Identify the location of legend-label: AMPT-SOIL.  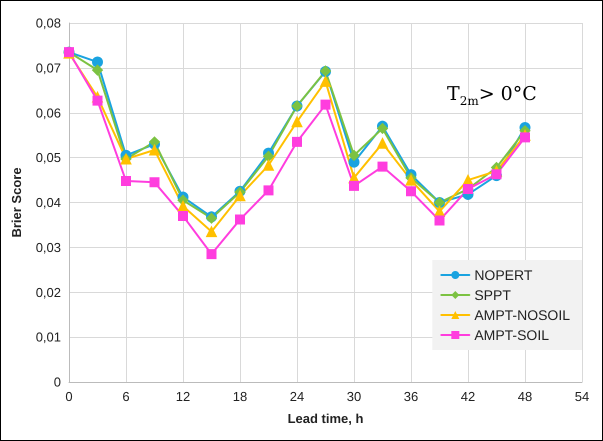
(512, 335).